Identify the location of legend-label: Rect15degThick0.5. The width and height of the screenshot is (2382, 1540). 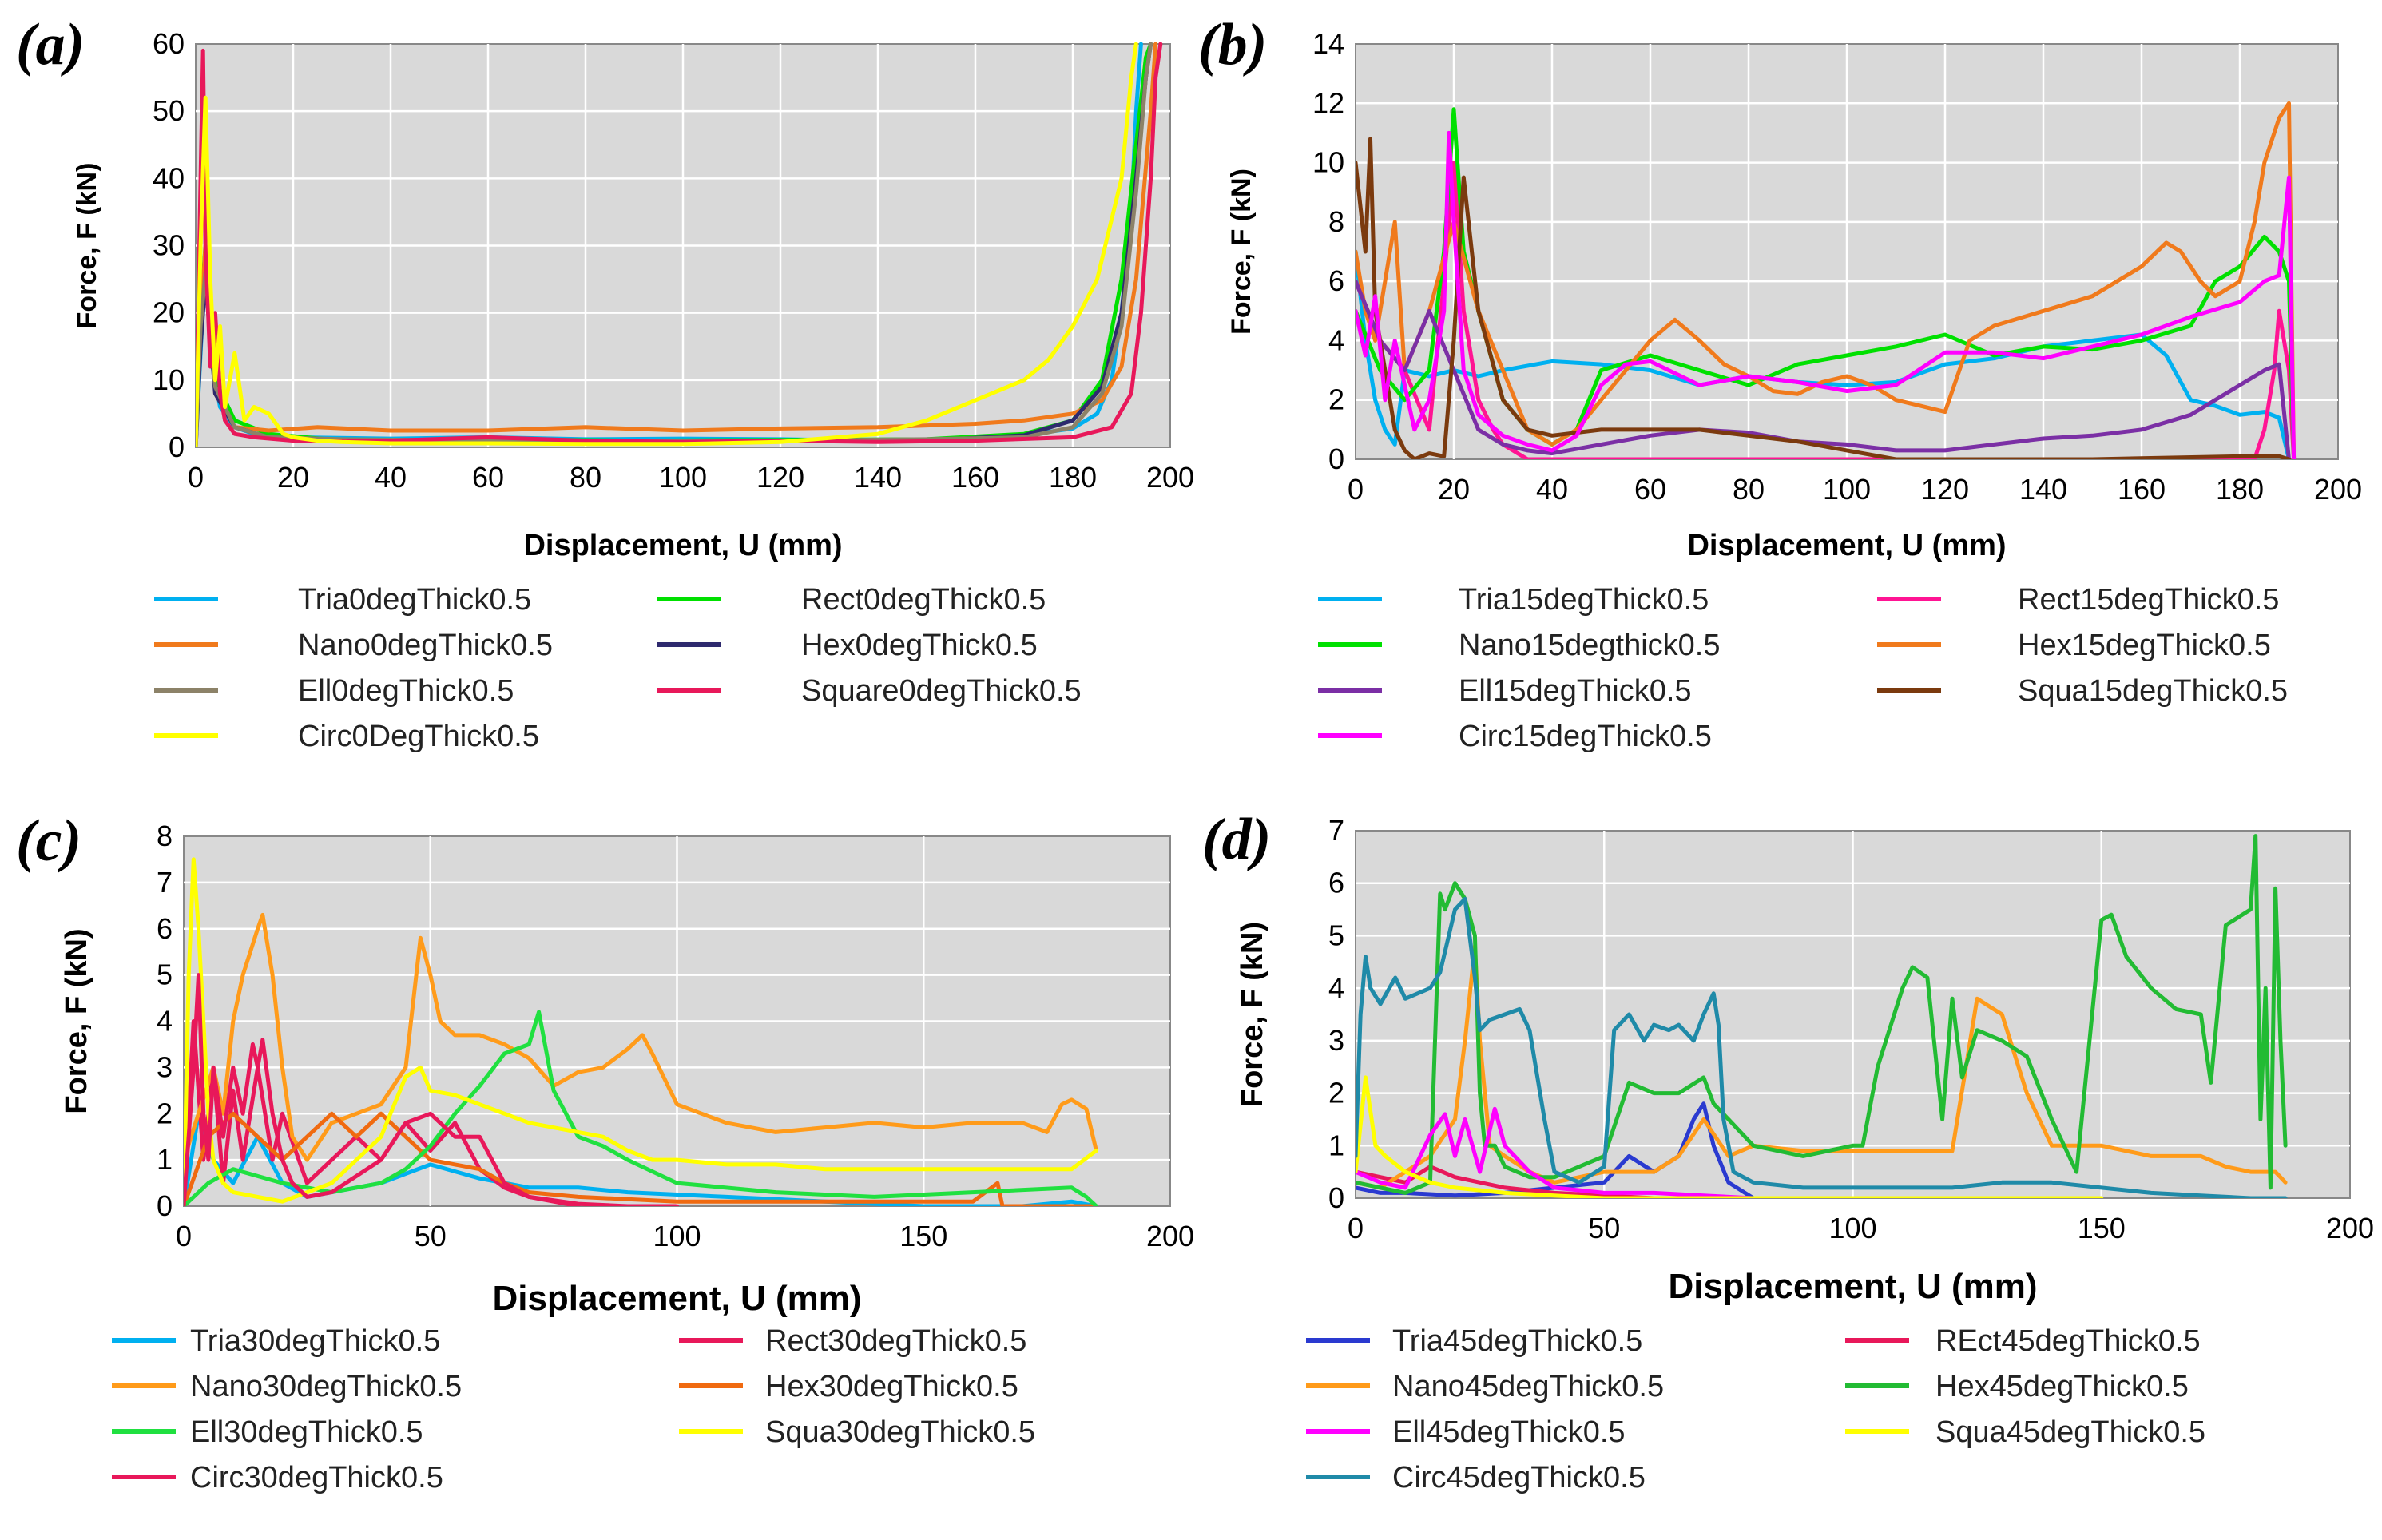
(2148, 600).